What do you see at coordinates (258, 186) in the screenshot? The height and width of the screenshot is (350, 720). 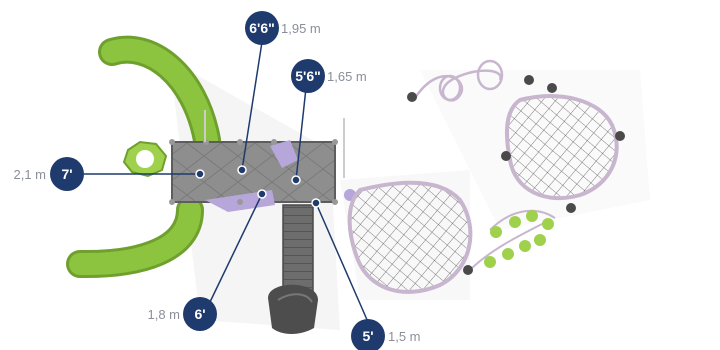 I see `leader-dots` at bounding box center [258, 186].